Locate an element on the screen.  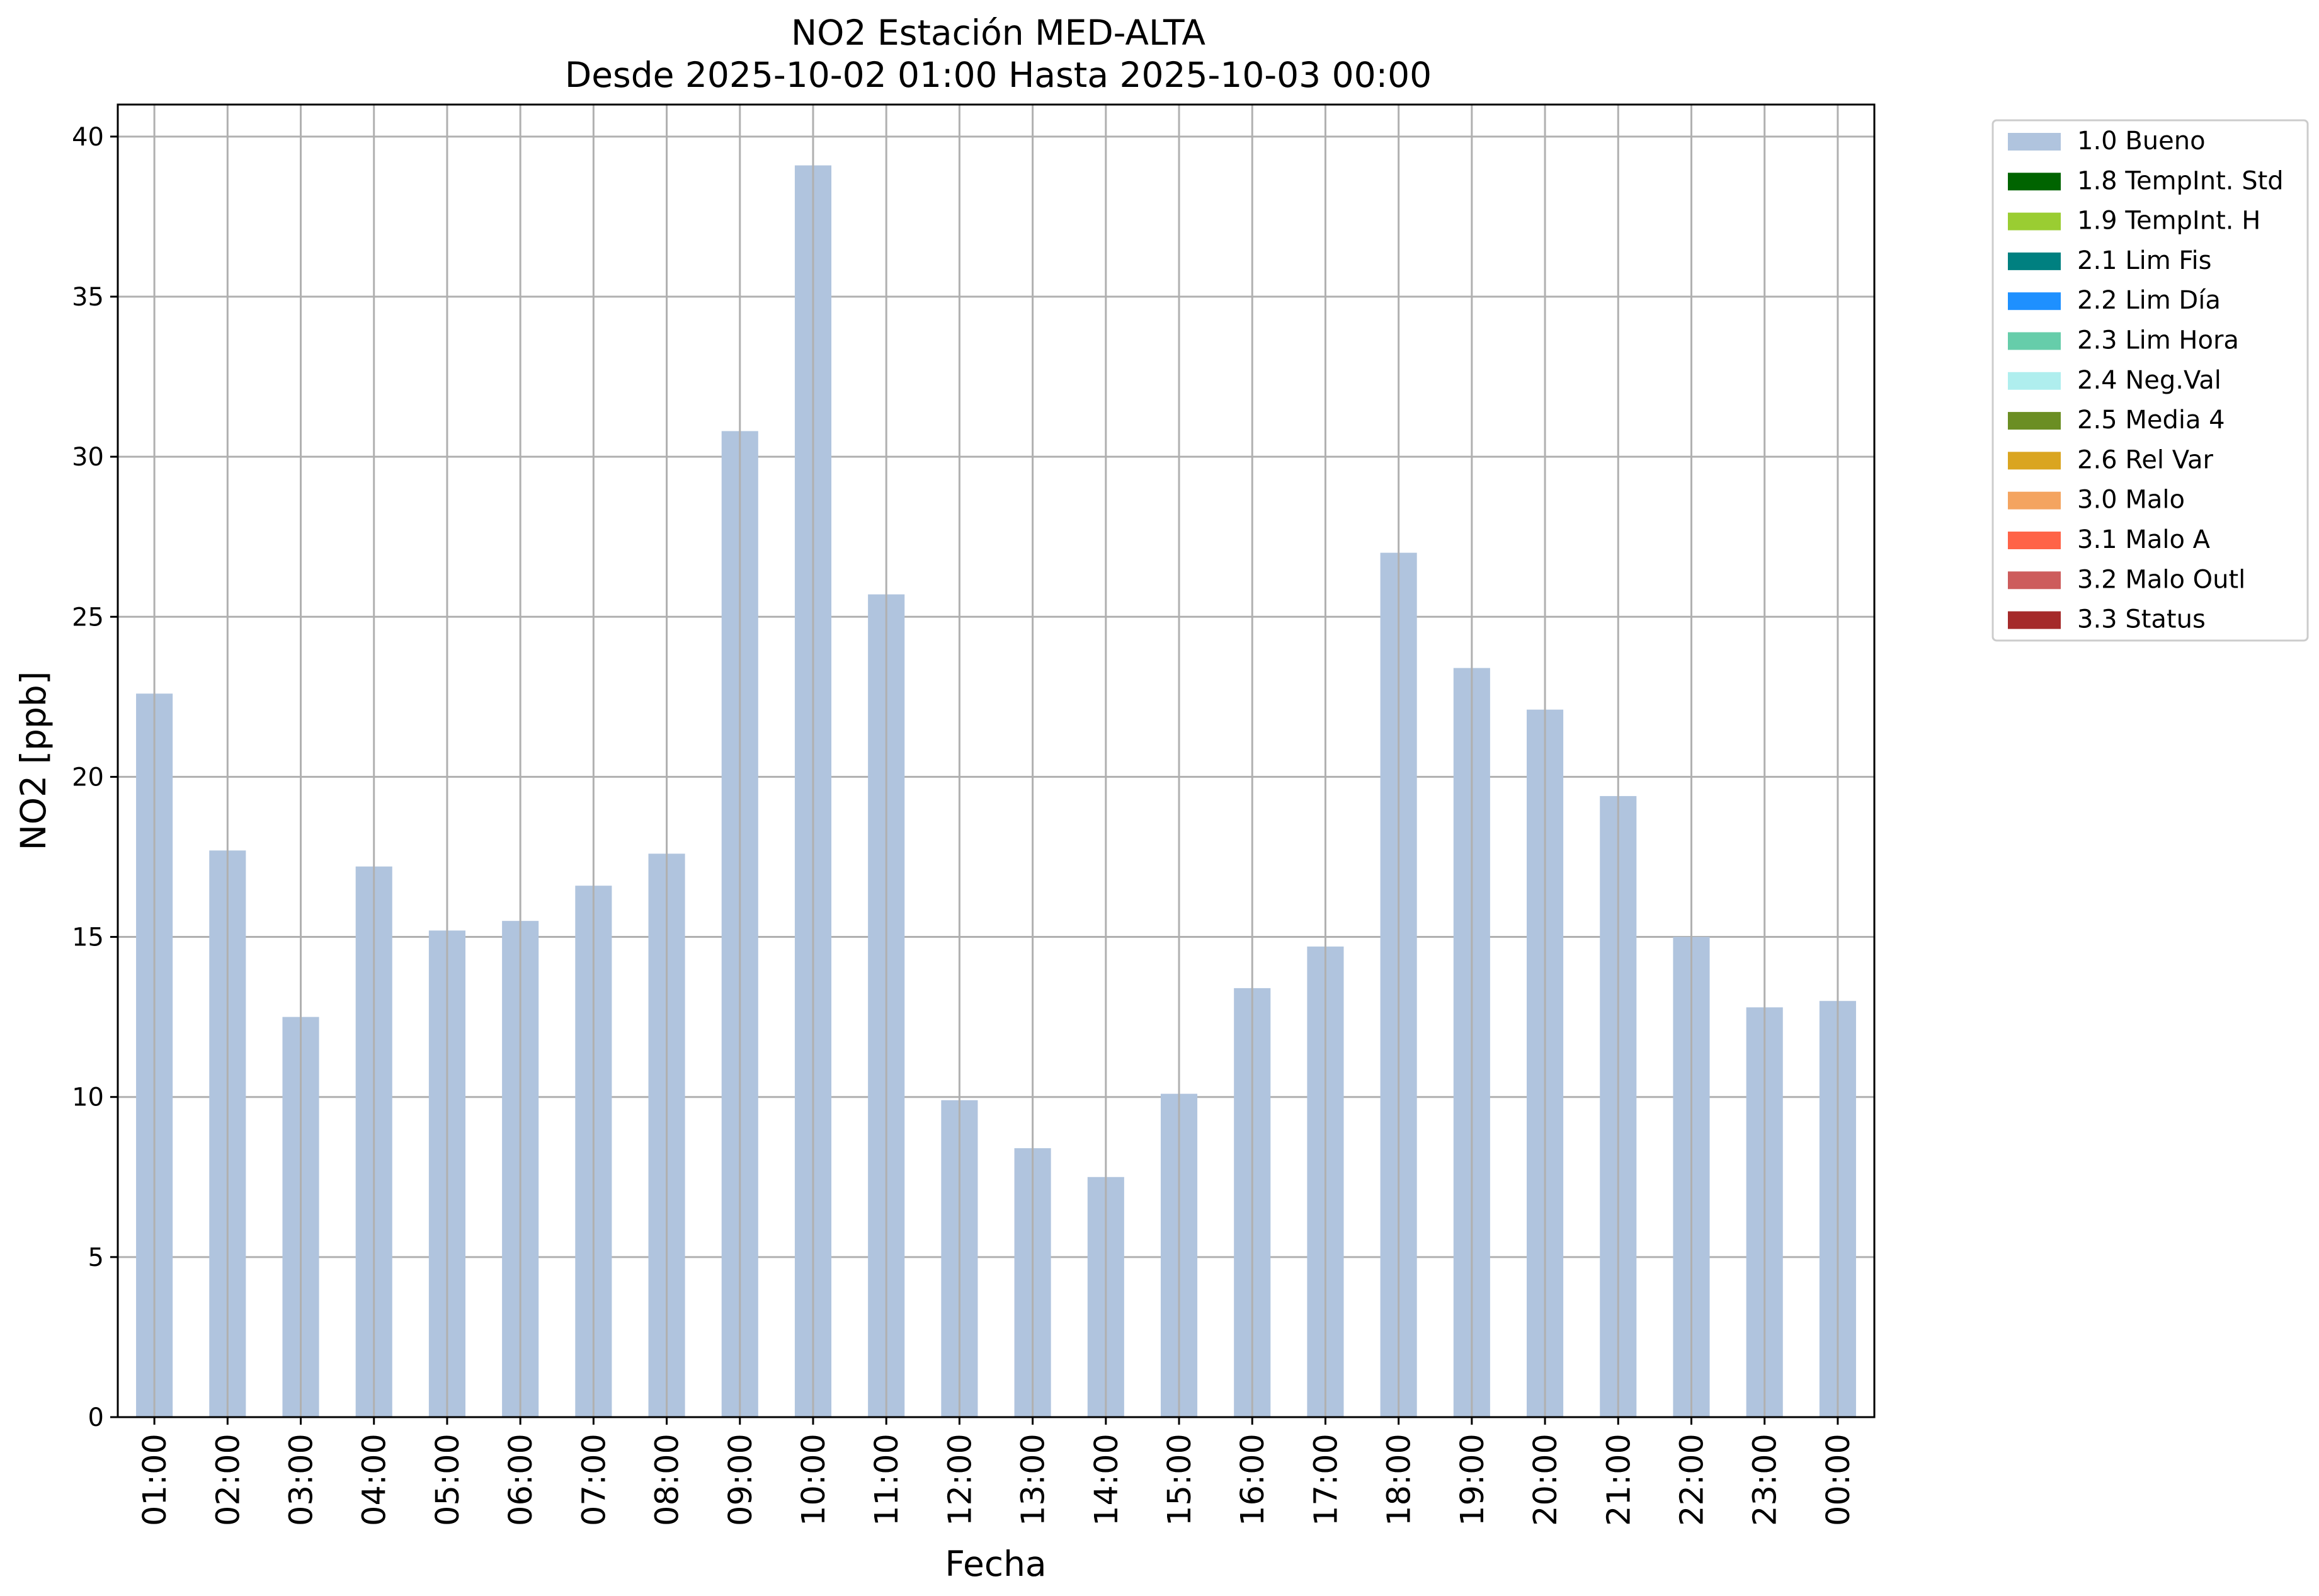
y-tick-label: 15 is located at coordinates (88, 937).